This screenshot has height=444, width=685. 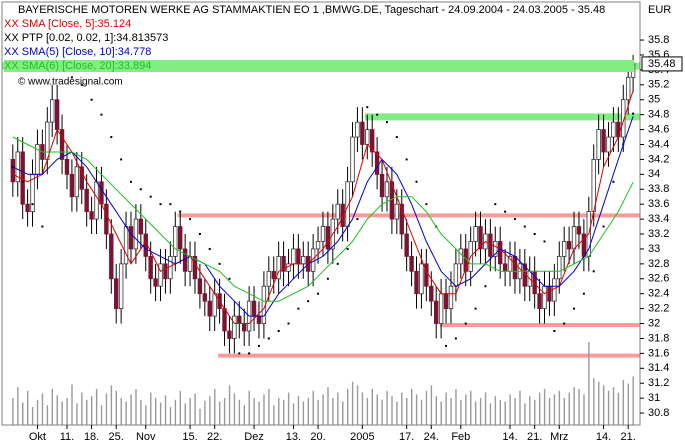 I want to click on y-tick-label: 31.2, so click(x=658, y=383).